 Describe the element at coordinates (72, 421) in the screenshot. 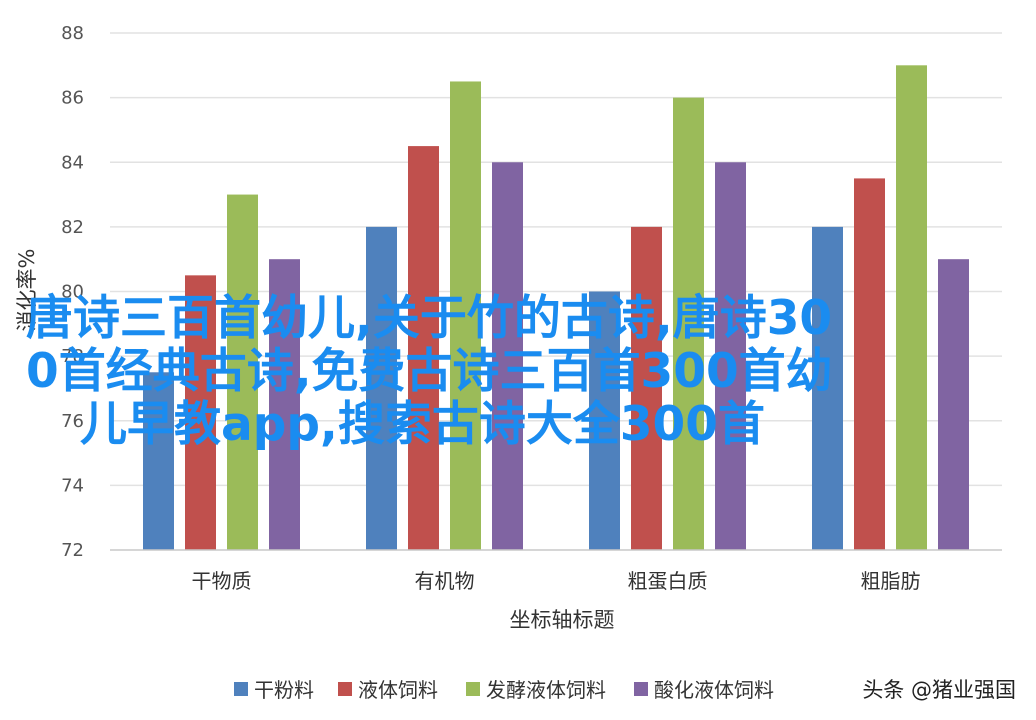

I see `y-tick-label: 76` at that location.